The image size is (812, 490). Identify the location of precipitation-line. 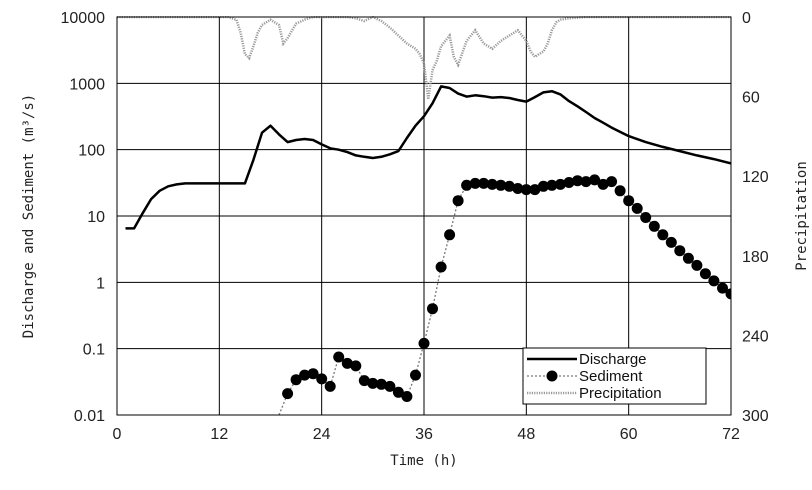
(424, 58).